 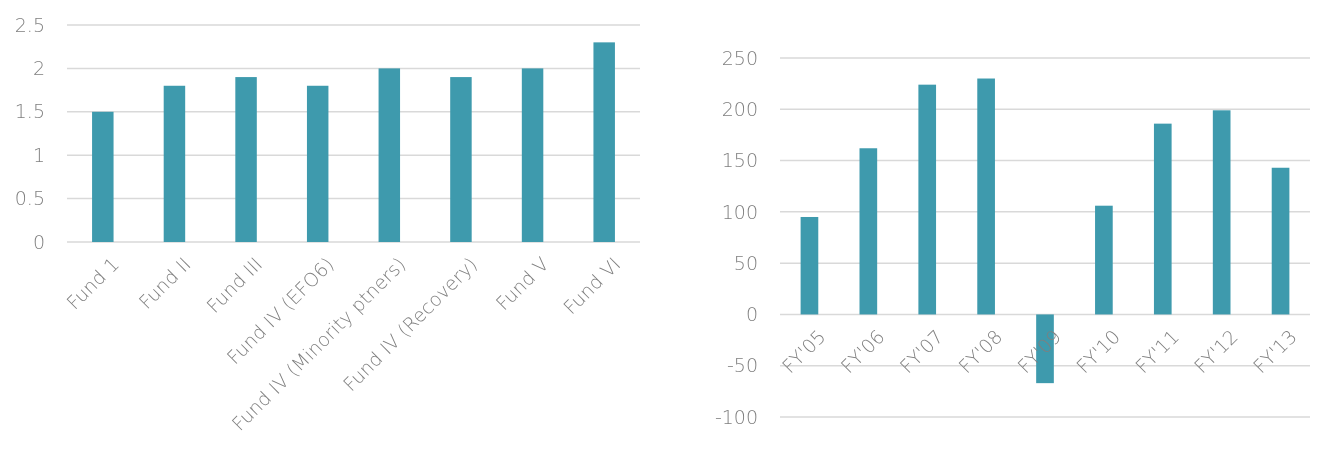 I want to click on y-tick-label: 1.5, so click(x=29, y=111).